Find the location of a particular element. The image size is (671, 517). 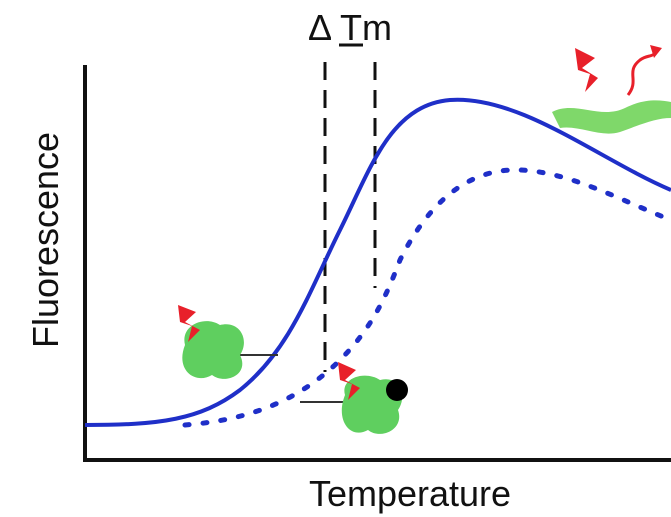

emission-arrow-head is located at coordinates (656, 51).